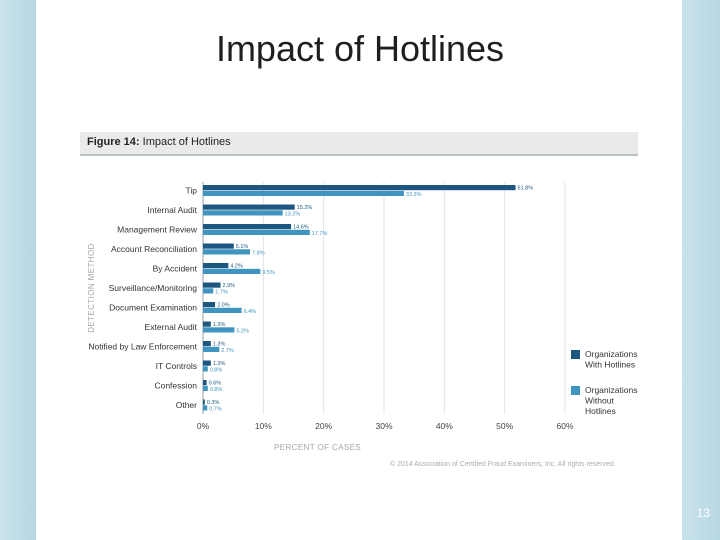  Describe the element at coordinates (186, 405) in the screenshot. I see `category-label: Other` at that location.